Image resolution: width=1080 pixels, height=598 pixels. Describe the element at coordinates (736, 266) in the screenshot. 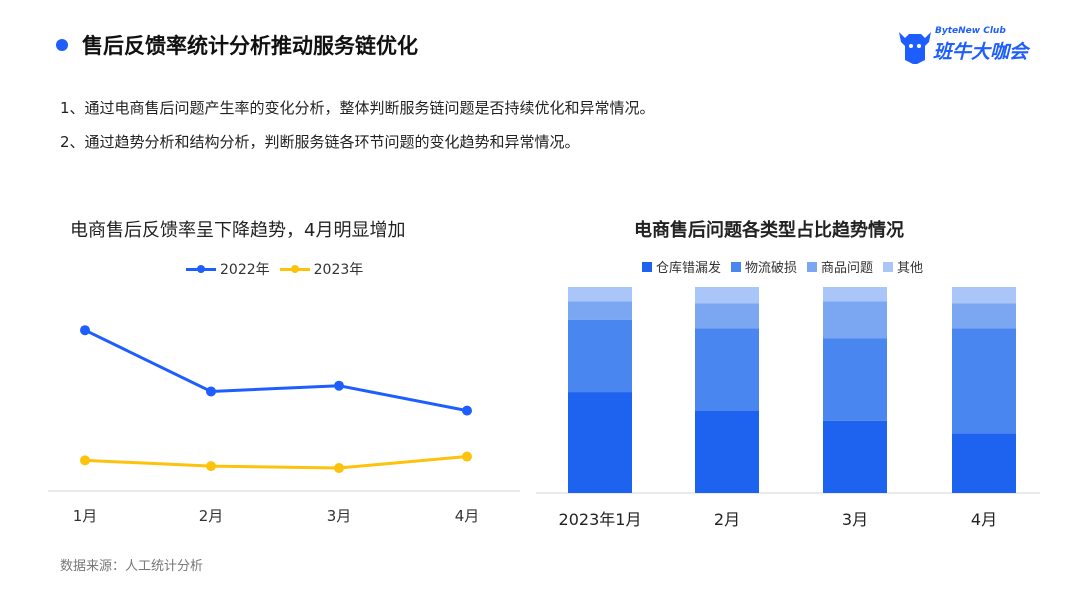

I see `legend-logistics-swatch` at that location.